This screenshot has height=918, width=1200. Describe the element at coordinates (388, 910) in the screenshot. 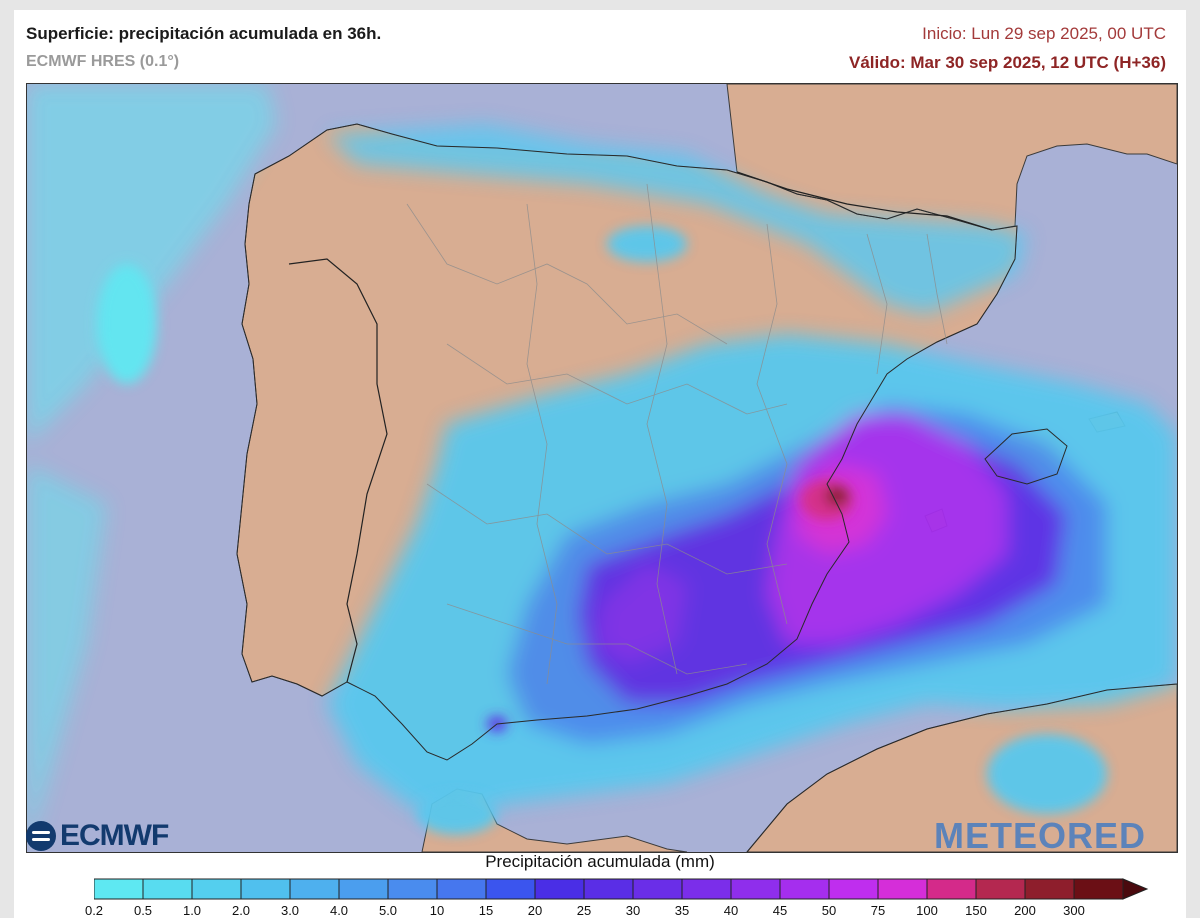

I see `legend-tick-label: 5.0` at that location.